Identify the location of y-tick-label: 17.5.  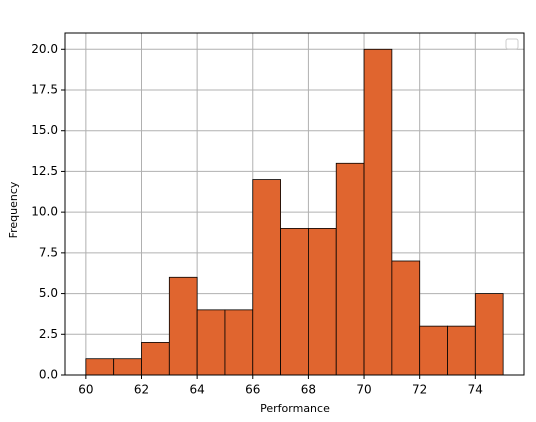
(44, 90).